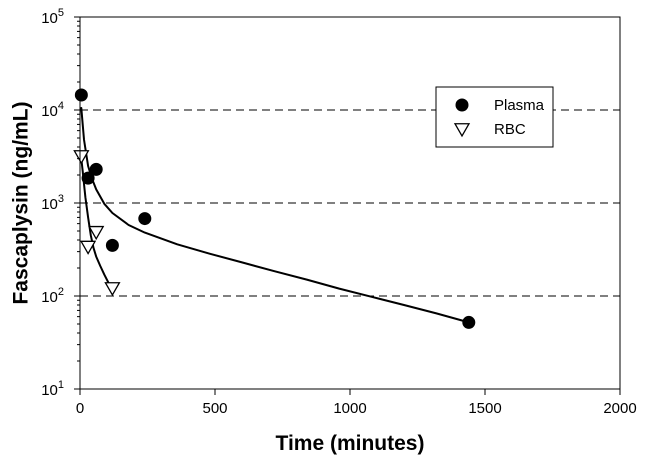 This screenshot has height=462, width=646. I want to click on y-tick-label: 10⁴, so click(52, 110).